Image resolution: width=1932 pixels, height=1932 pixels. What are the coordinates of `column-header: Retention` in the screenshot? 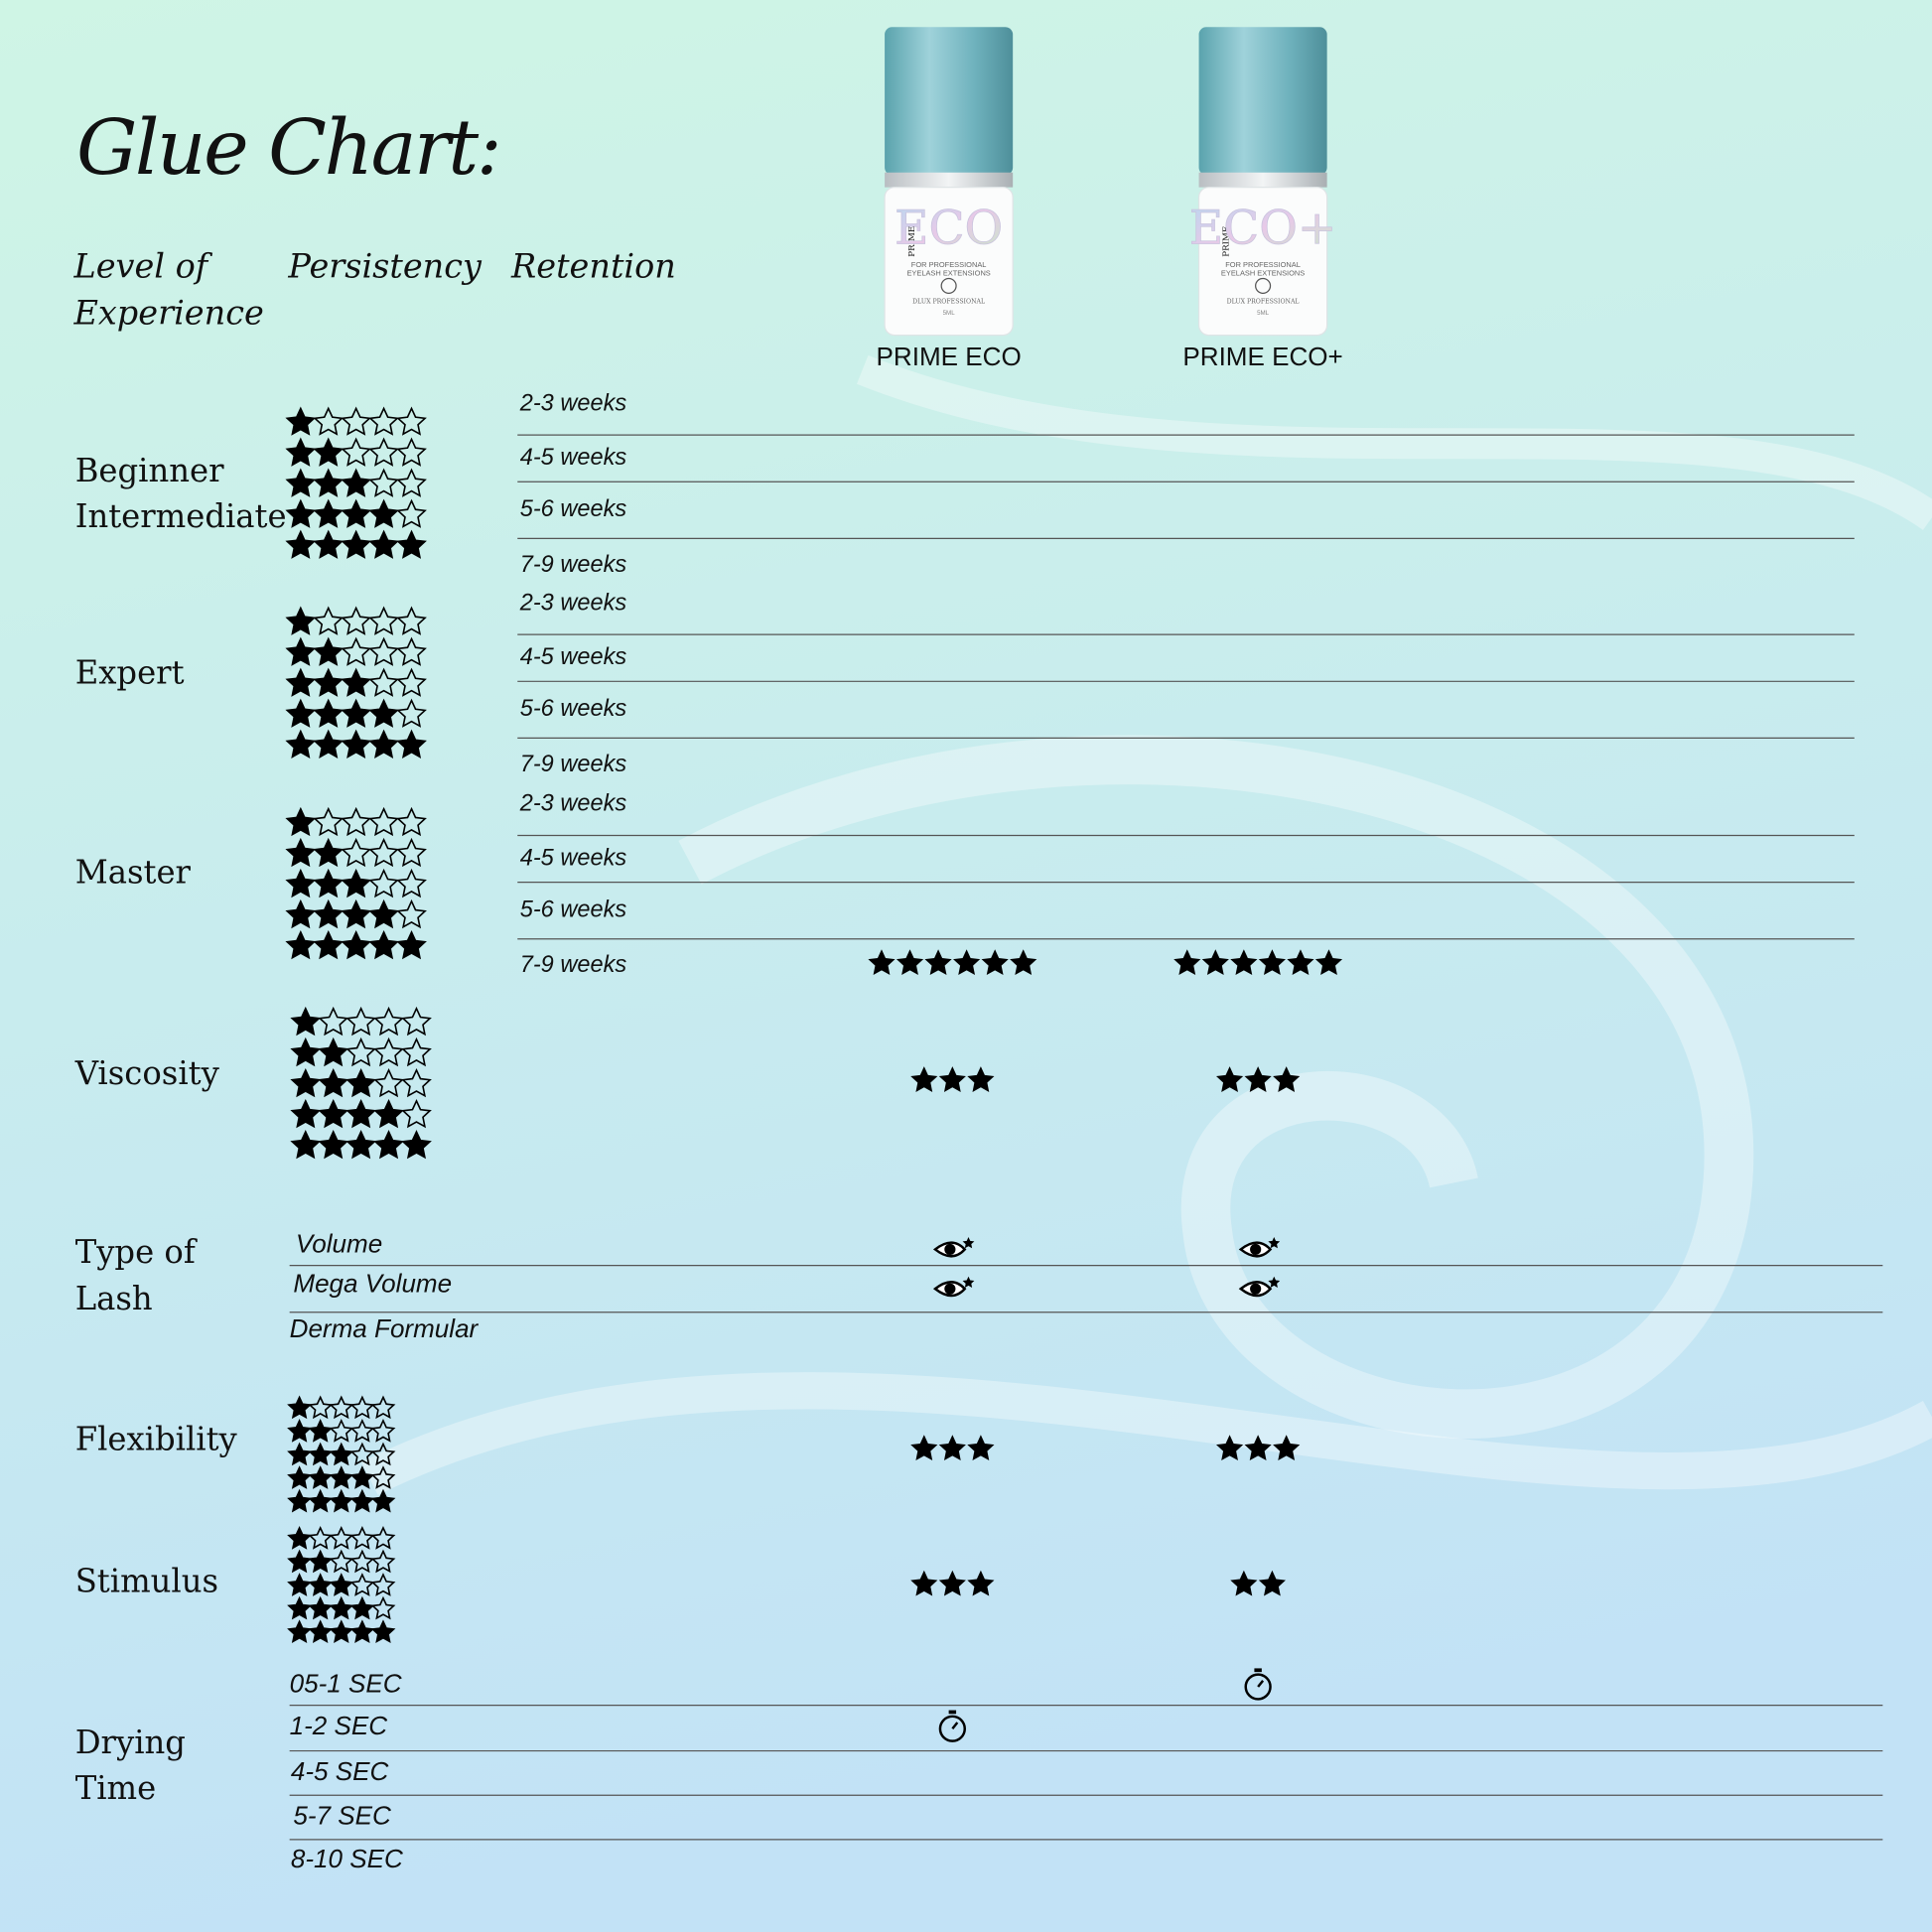 It's located at (593, 267).